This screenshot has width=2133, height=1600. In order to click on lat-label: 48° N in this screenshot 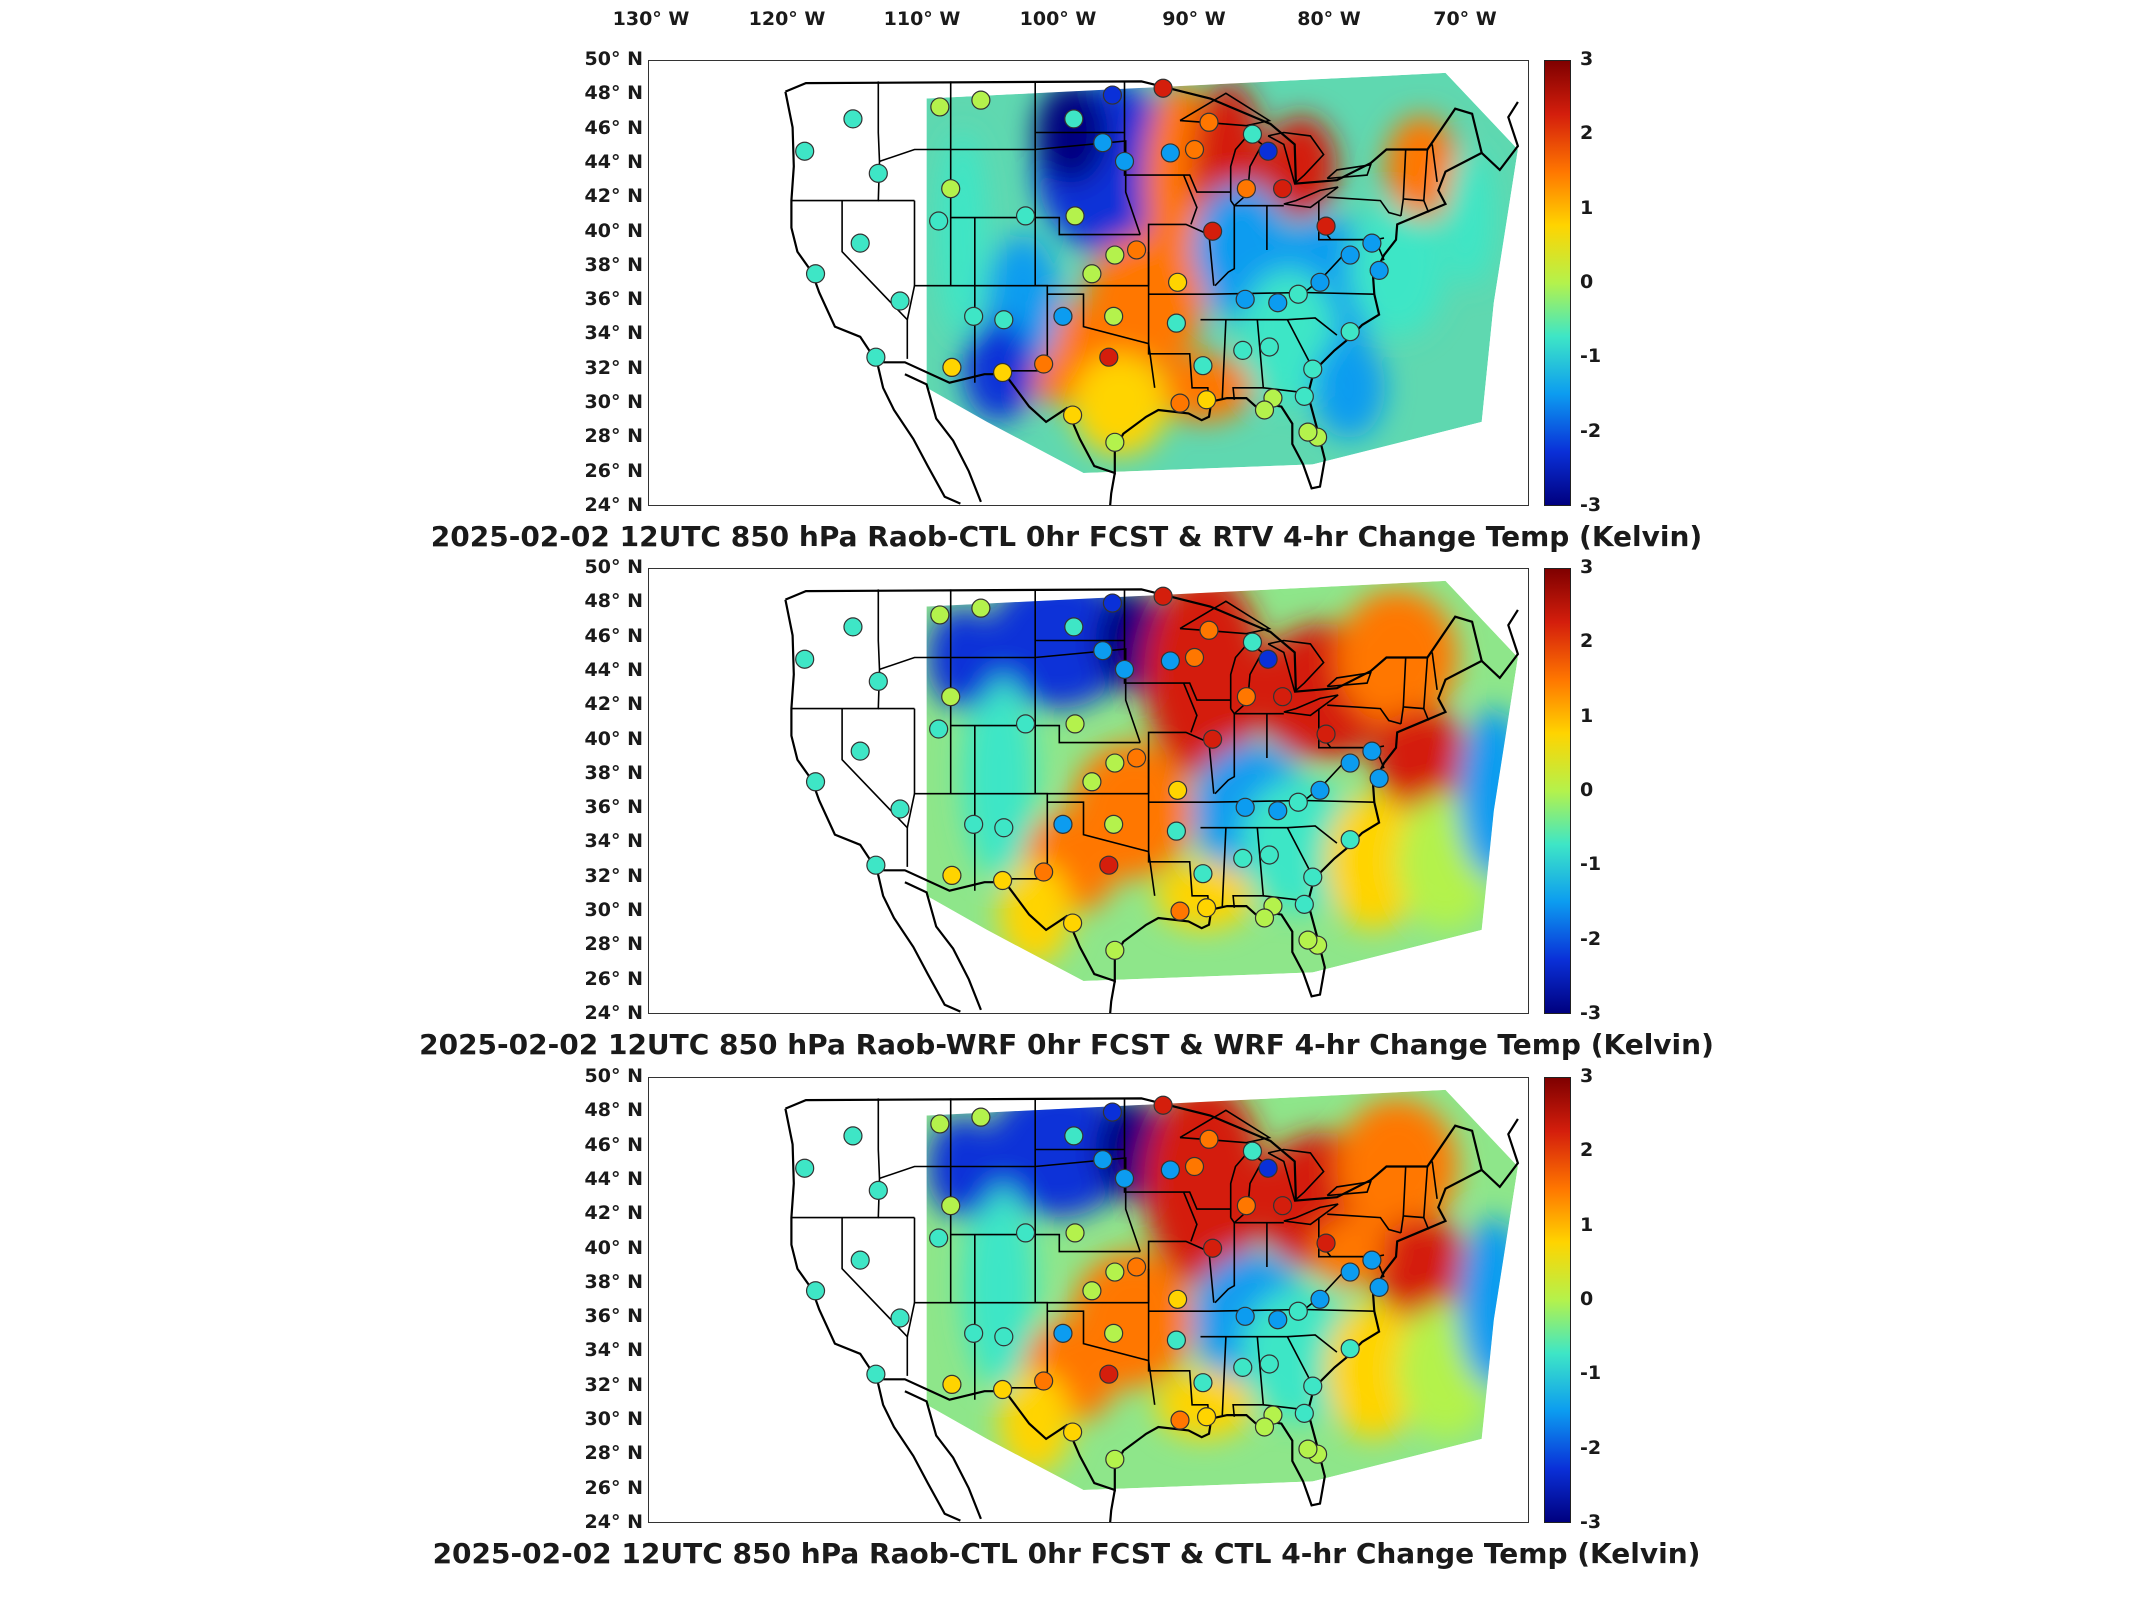, I will do `click(613, 1110)`.